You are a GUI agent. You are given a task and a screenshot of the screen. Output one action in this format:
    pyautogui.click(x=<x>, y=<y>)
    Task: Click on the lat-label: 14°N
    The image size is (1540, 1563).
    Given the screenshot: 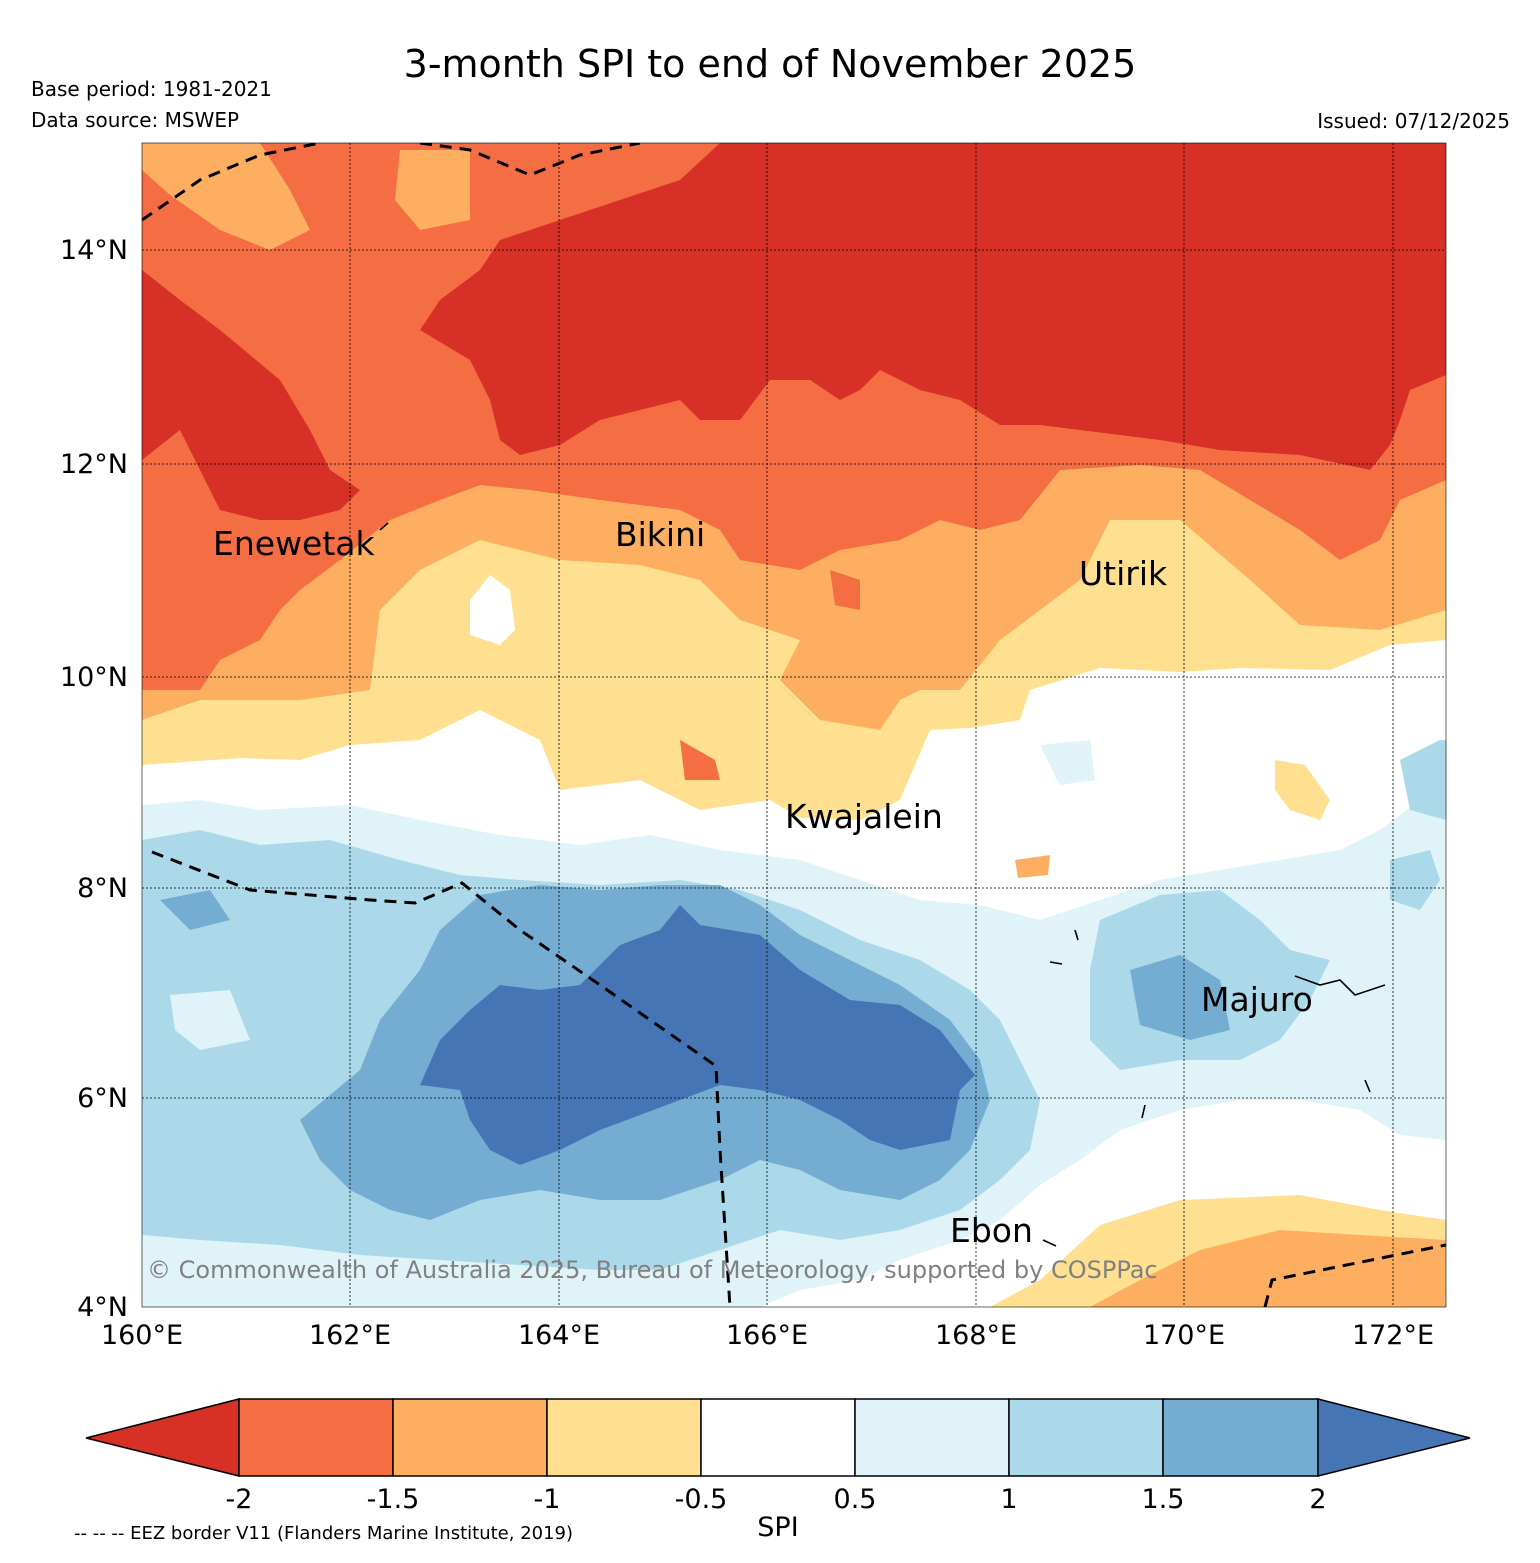 What is the action you would take?
    pyautogui.click(x=94, y=250)
    